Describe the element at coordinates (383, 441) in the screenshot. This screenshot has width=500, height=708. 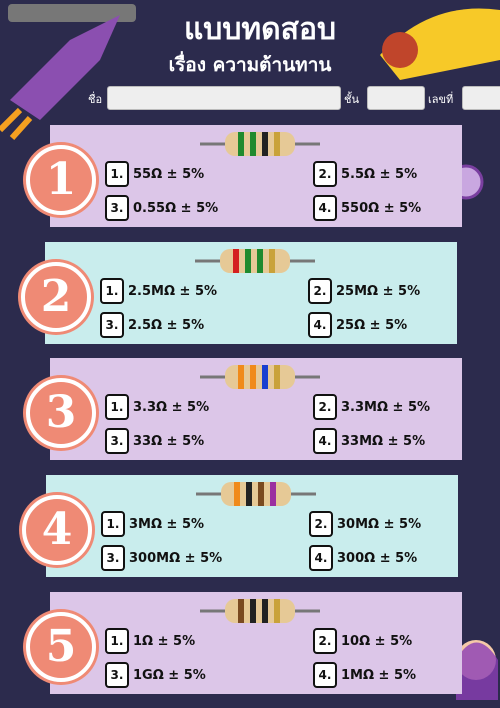
I see `option-text: 33MΩ ± 5%` at that location.